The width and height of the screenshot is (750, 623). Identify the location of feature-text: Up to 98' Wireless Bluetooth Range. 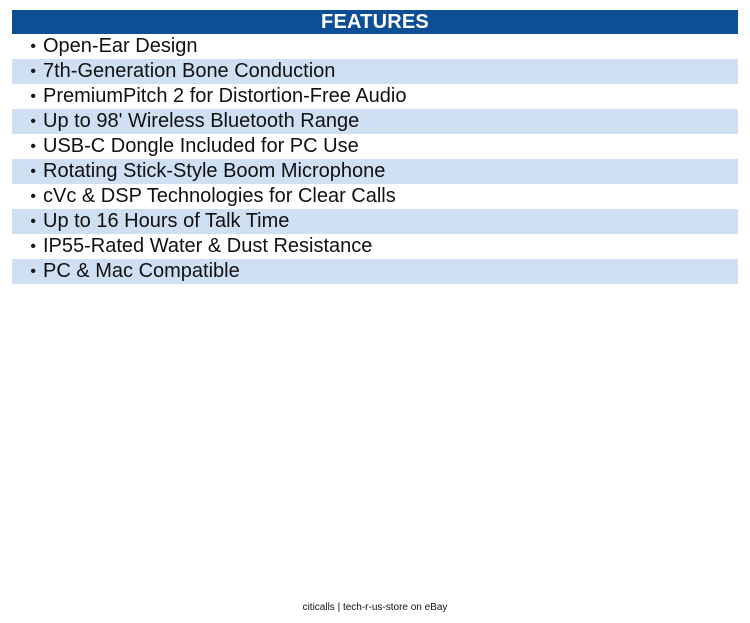
(201, 121).